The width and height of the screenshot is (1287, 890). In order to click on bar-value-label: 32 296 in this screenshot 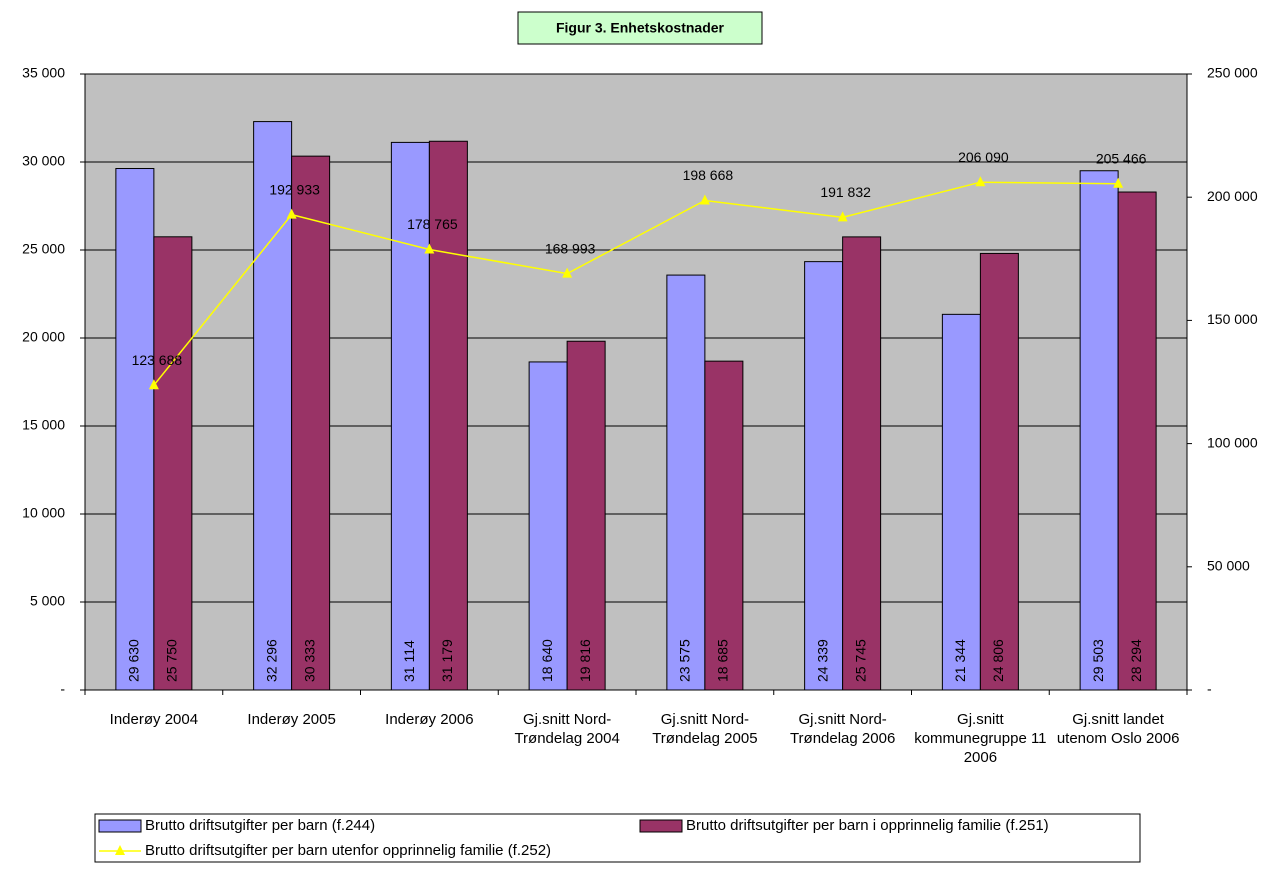, I will do `click(271, 660)`.